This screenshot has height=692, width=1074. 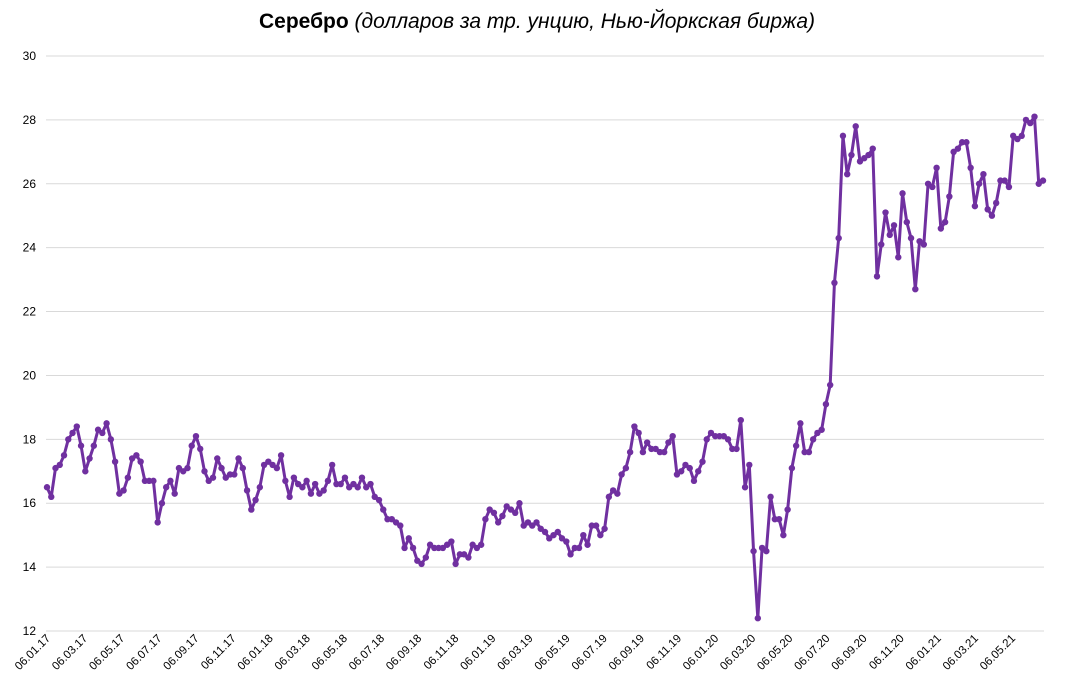 I want to click on y-tick-label: 30, so click(x=30, y=56).